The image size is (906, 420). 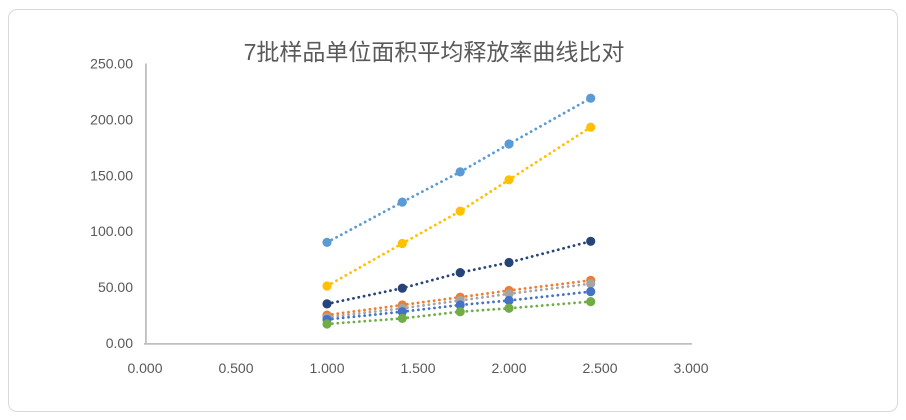 I want to click on series-line-series-2-gold, so click(x=459, y=206).